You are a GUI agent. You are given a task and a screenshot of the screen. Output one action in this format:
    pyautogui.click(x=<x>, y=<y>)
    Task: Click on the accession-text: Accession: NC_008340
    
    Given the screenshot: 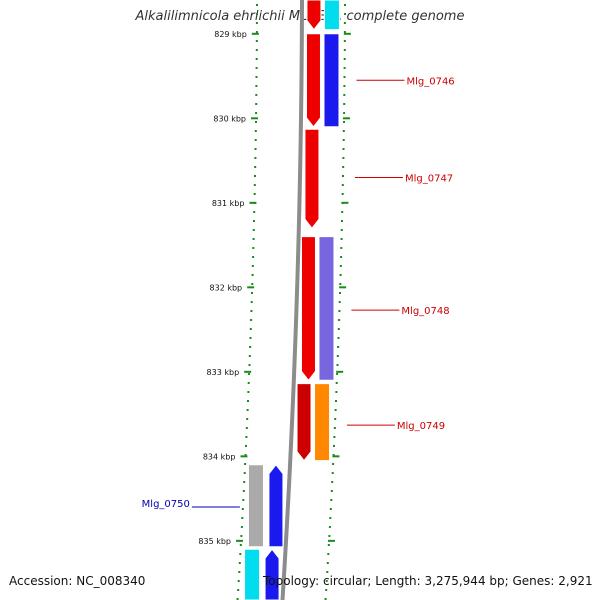 What is the action you would take?
    pyautogui.click(x=77, y=581)
    